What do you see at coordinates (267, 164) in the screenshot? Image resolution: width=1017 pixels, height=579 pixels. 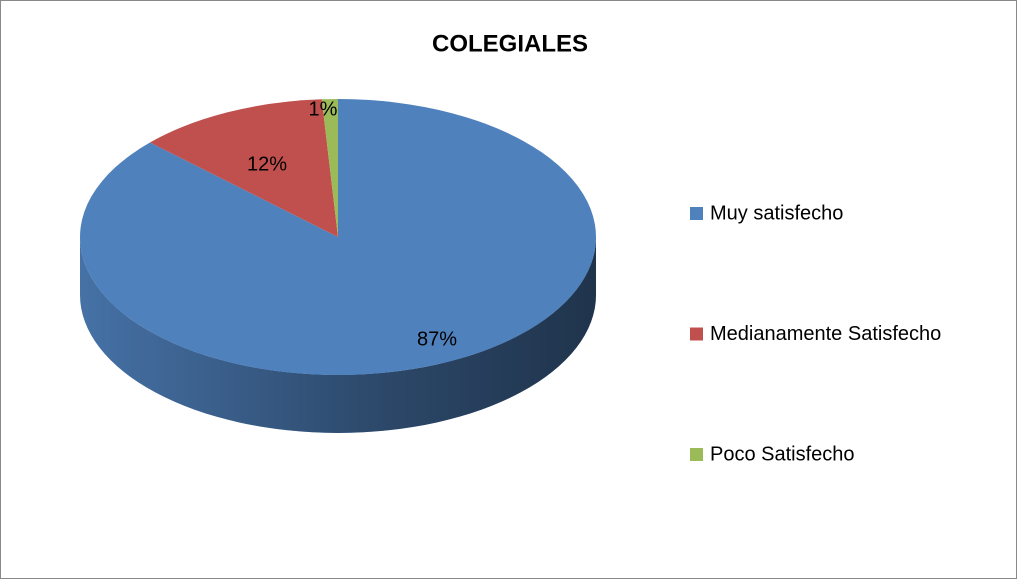 I see `data-label: 12%` at bounding box center [267, 164].